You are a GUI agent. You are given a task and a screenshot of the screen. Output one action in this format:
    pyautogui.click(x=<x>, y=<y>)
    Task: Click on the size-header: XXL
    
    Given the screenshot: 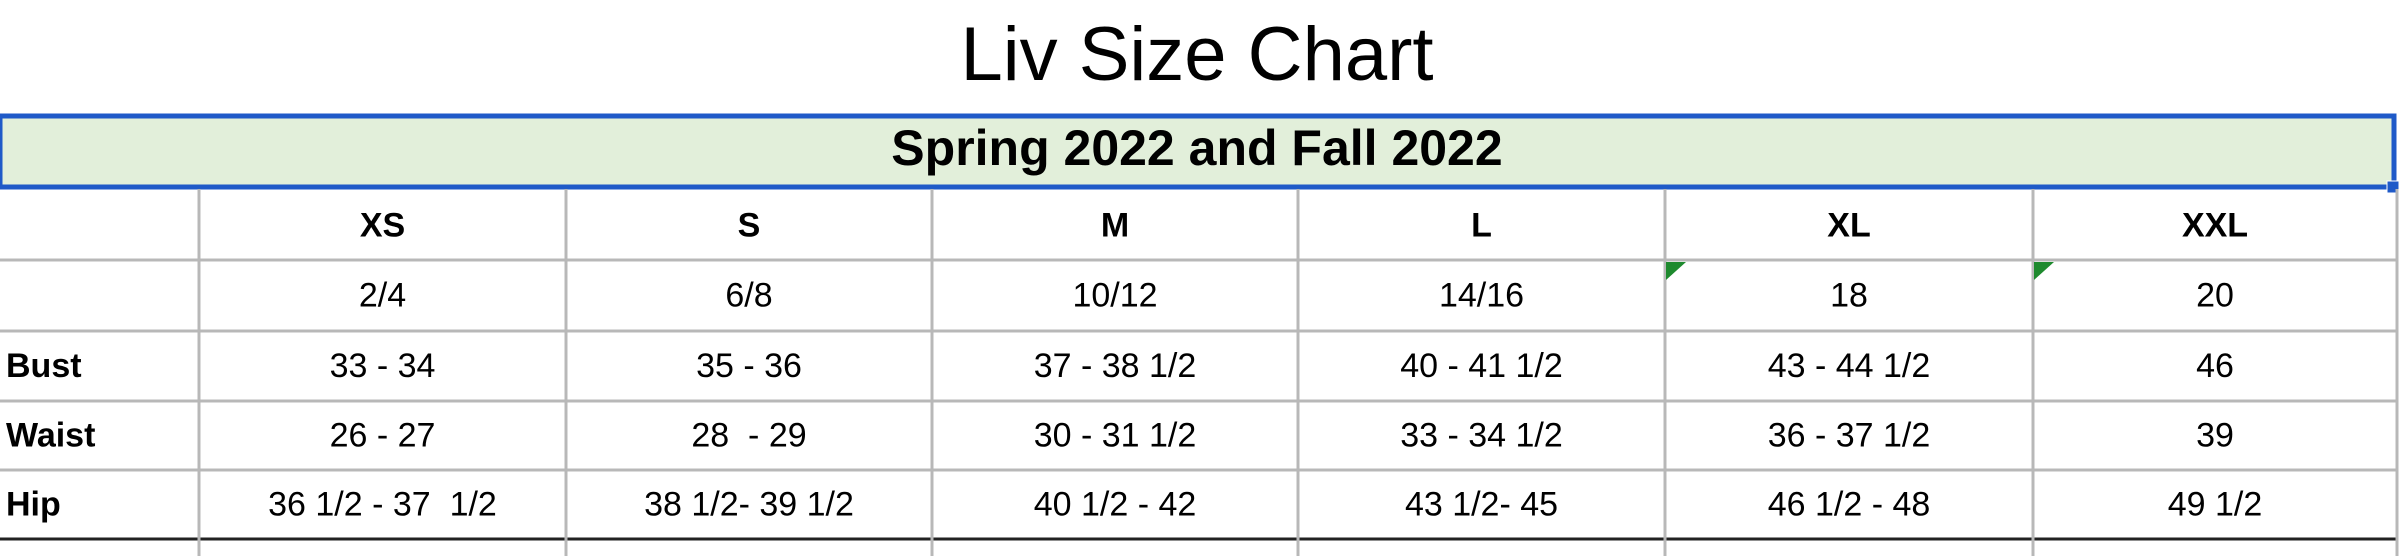 What is the action you would take?
    pyautogui.click(x=2215, y=225)
    